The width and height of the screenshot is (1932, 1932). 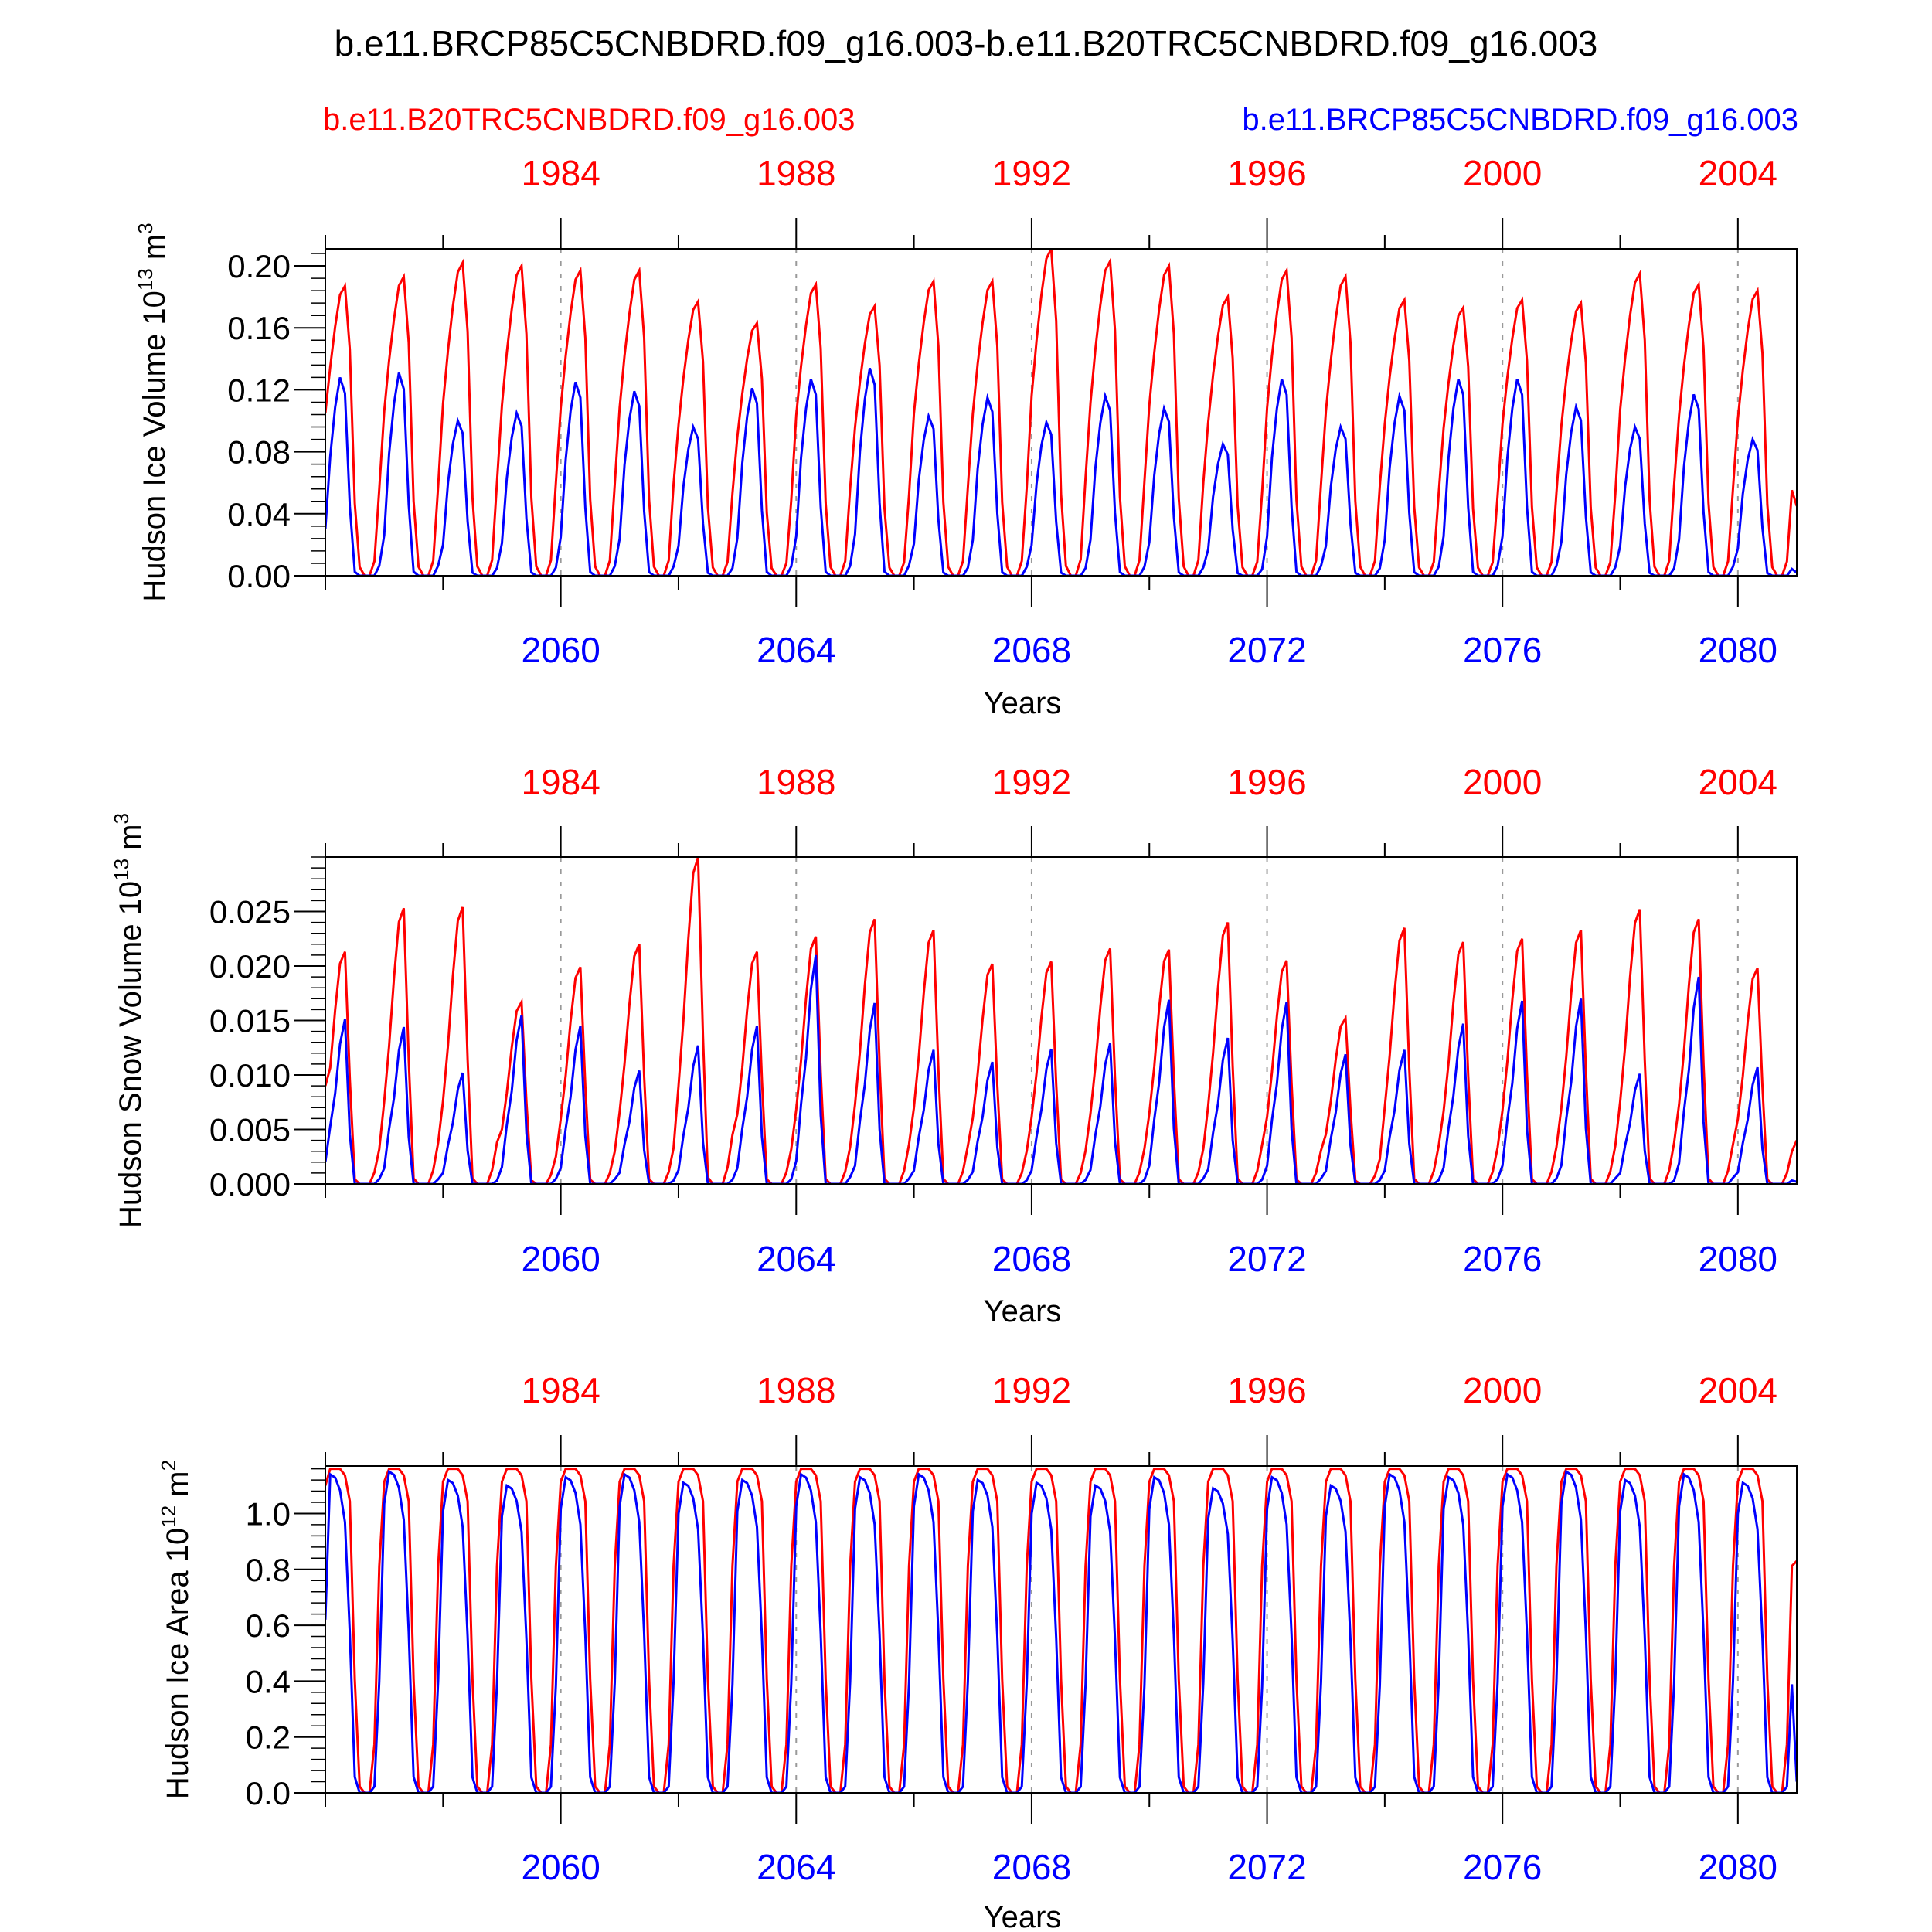 What do you see at coordinates (268, 1681) in the screenshot?
I see `y-tick-label: 0.4` at bounding box center [268, 1681].